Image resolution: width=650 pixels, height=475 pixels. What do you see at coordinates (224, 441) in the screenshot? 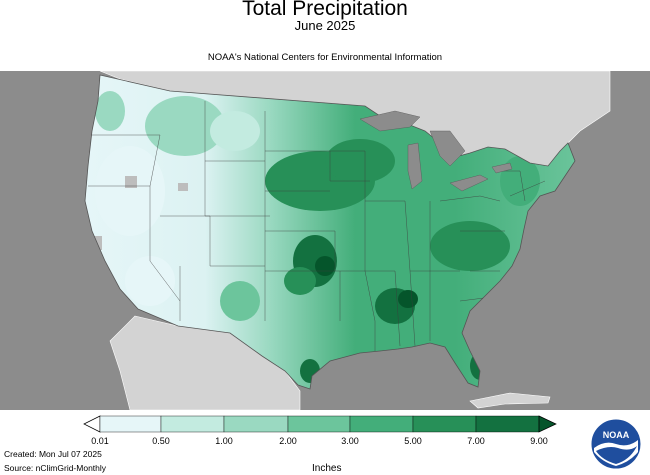
I see `legend-tick-label: 1.00` at bounding box center [224, 441].